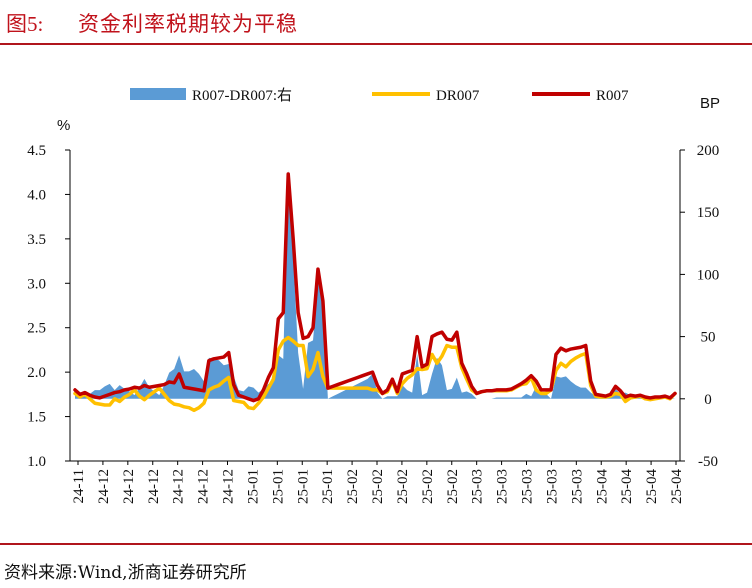  I want to click on dr007-line, so click(375, 374).